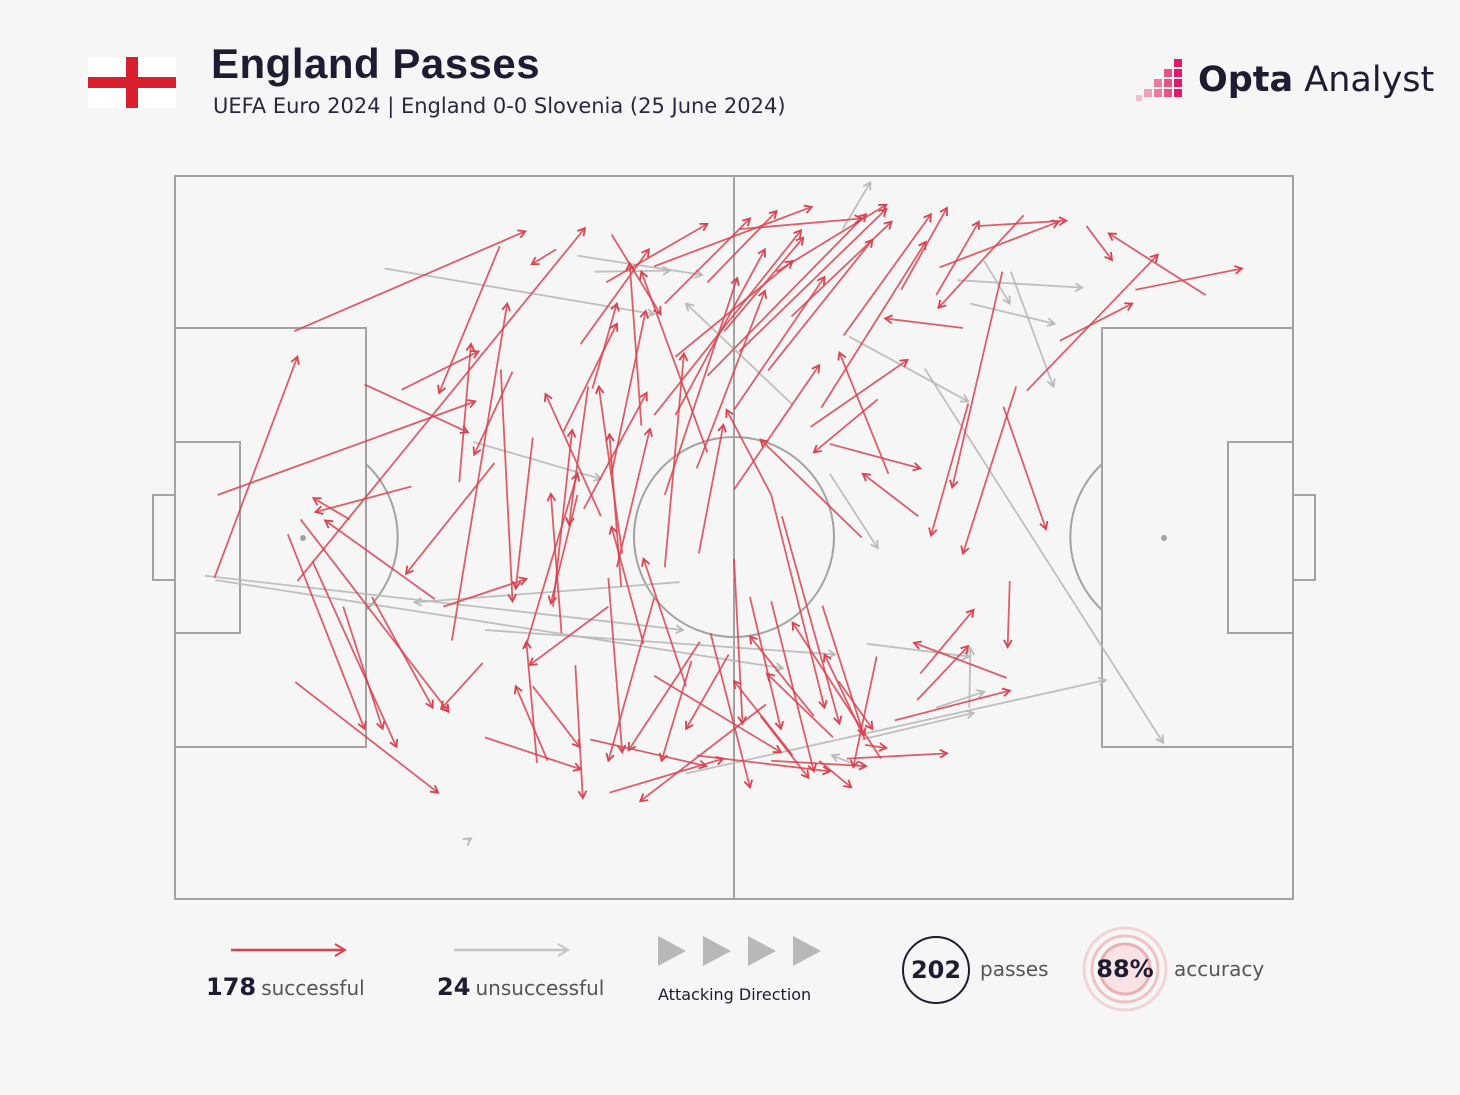  I want to click on centre-circle, so click(734, 537).